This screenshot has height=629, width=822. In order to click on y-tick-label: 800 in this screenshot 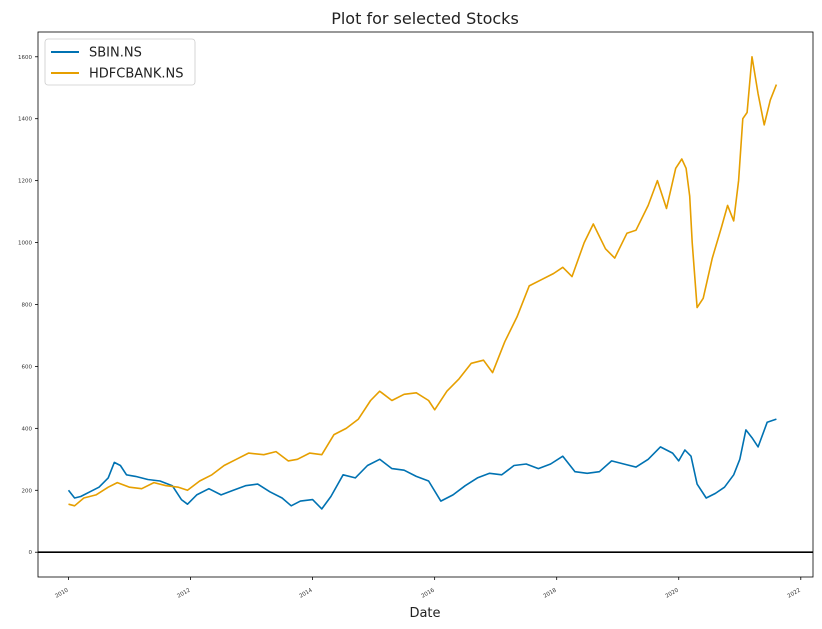, I will do `click(27, 306)`.